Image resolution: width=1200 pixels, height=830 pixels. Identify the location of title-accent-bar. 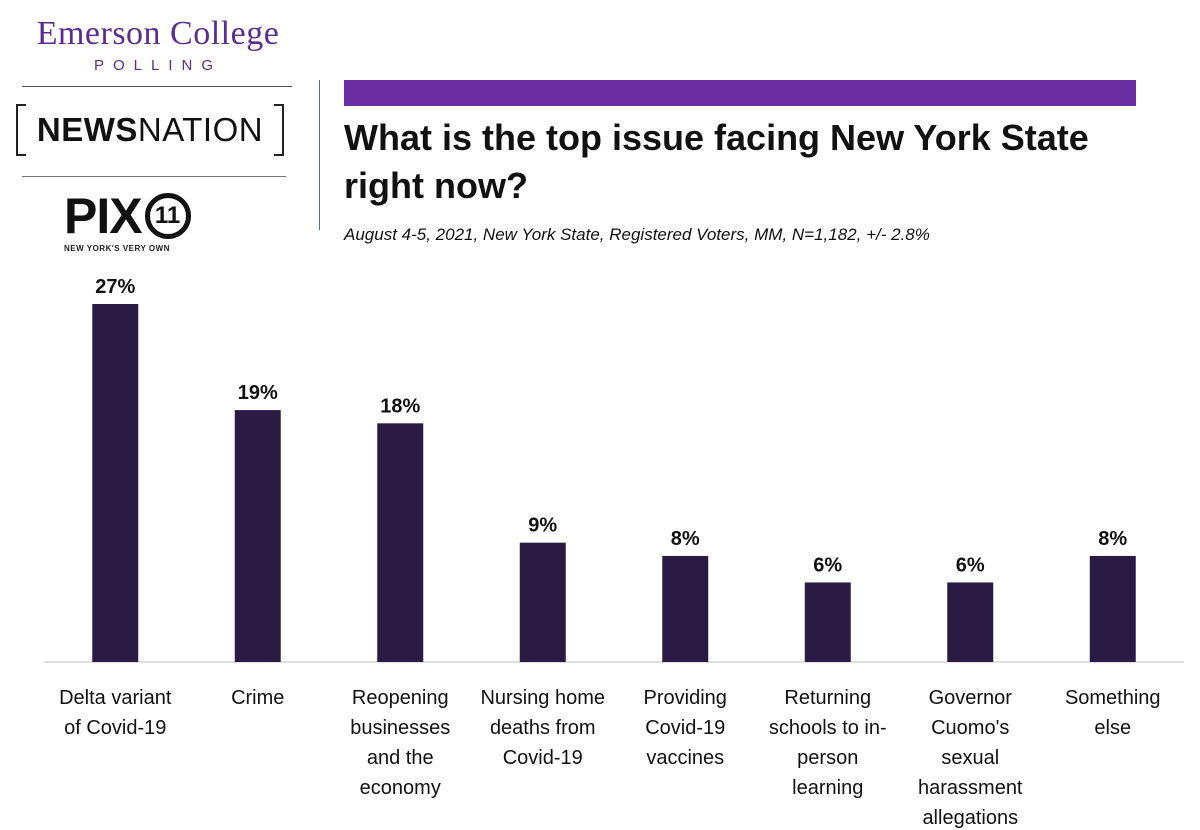
(740, 93).